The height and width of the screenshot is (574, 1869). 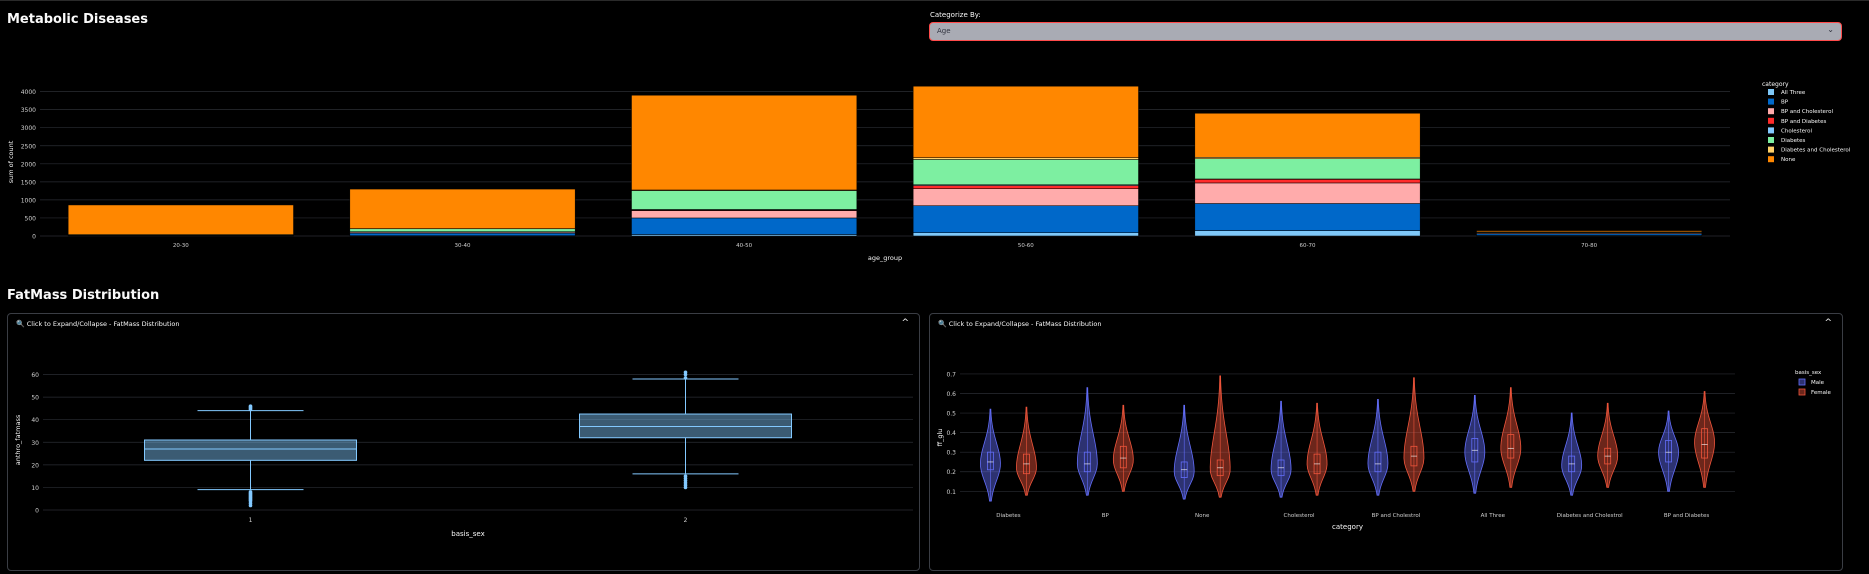 What do you see at coordinates (1308, 246) in the screenshot?
I see `x-tick-label: 60-70` at bounding box center [1308, 246].